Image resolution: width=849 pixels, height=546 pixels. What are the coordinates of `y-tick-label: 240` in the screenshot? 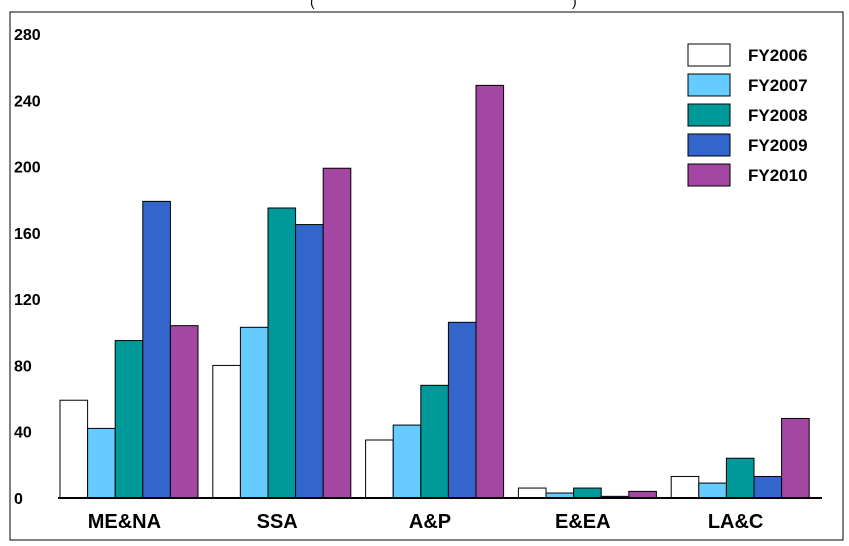 It's located at (27, 101).